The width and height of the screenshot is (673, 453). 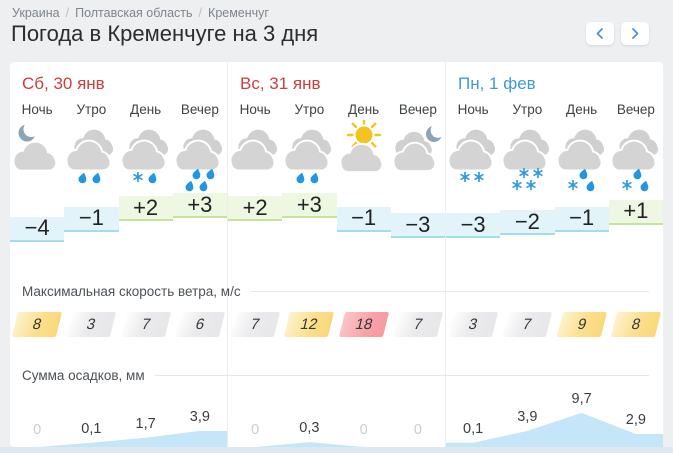 I want to click on temperature-row: −3 −2 −1 +1, so click(x=554, y=221).